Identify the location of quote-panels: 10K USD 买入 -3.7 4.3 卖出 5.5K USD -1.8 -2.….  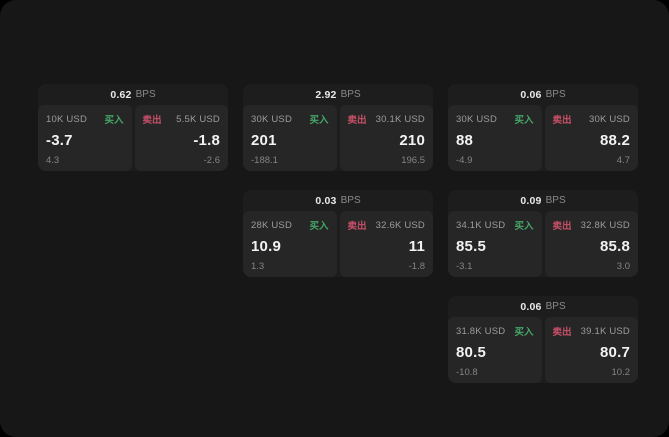
(133, 138).